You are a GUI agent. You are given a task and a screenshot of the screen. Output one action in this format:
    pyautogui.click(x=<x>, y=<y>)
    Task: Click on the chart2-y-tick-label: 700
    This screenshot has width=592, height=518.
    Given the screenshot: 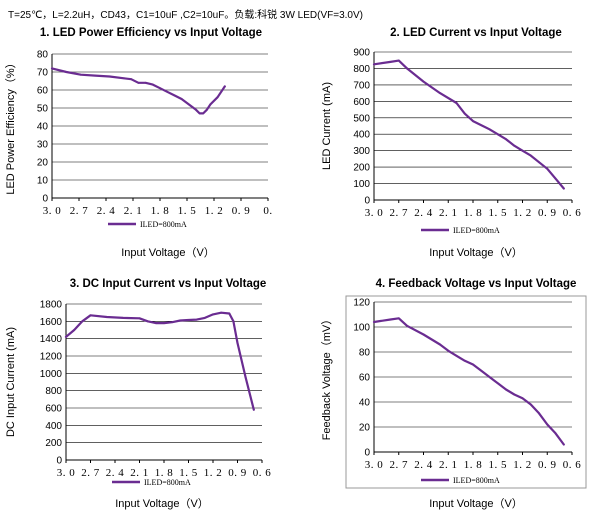 What is the action you would take?
    pyautogui.click(x=361, y=85)
    